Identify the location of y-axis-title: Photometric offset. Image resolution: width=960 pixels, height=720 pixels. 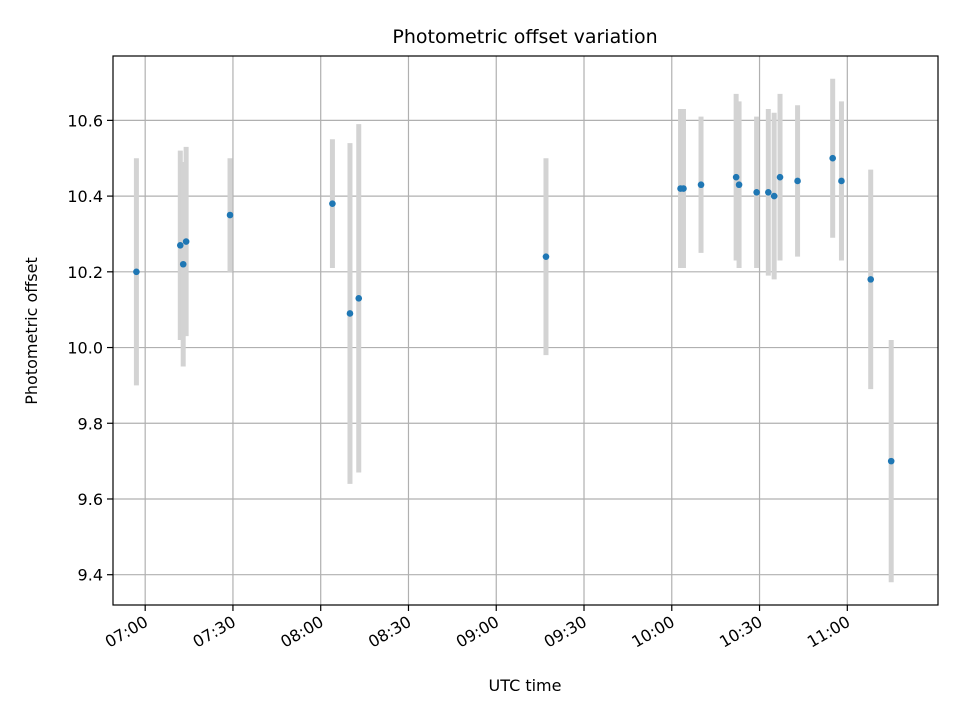
(31, 331).